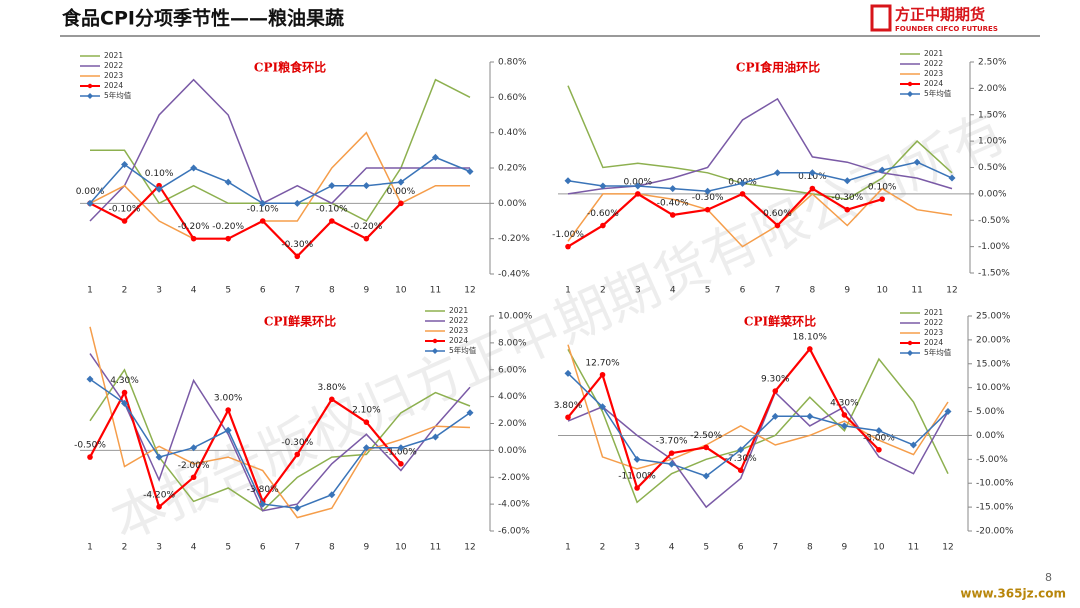 This screenshot has height=608, width=1080. I want to click on y-tick-label: -0.20%, so click(514, 239).